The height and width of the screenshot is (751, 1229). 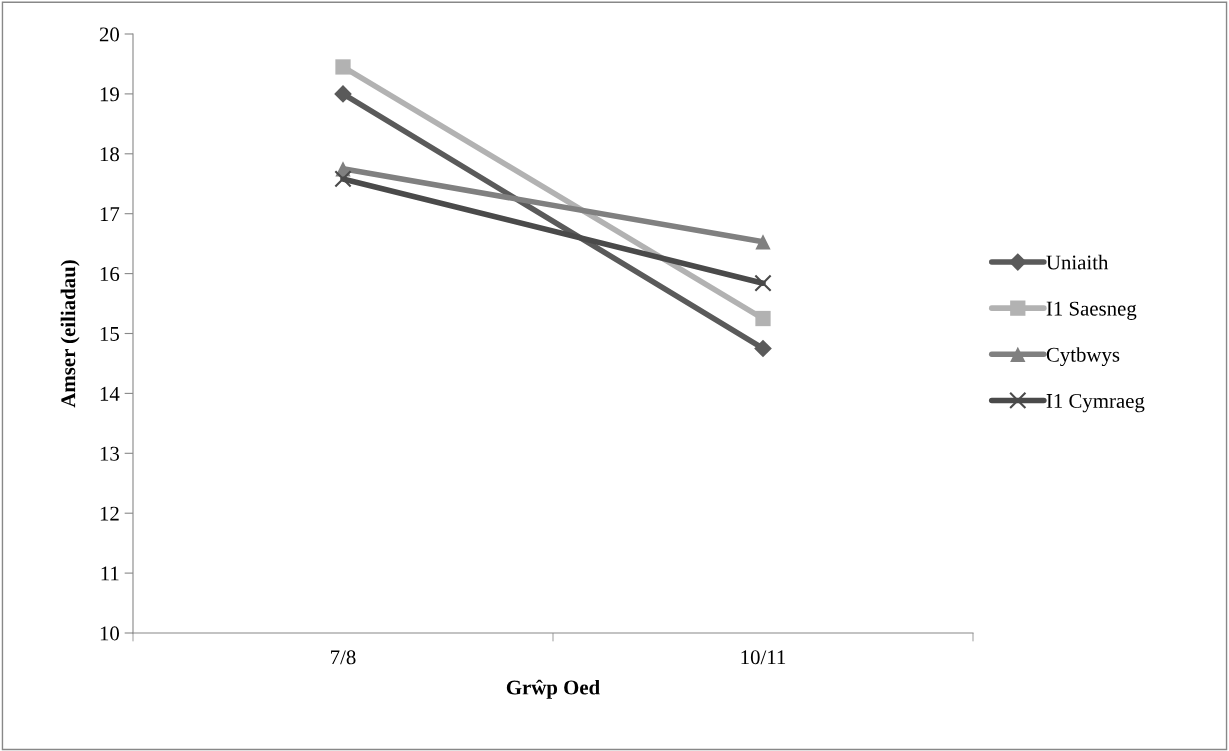 I want to click on y-tick-label: 14, so click(x=110, y=393).